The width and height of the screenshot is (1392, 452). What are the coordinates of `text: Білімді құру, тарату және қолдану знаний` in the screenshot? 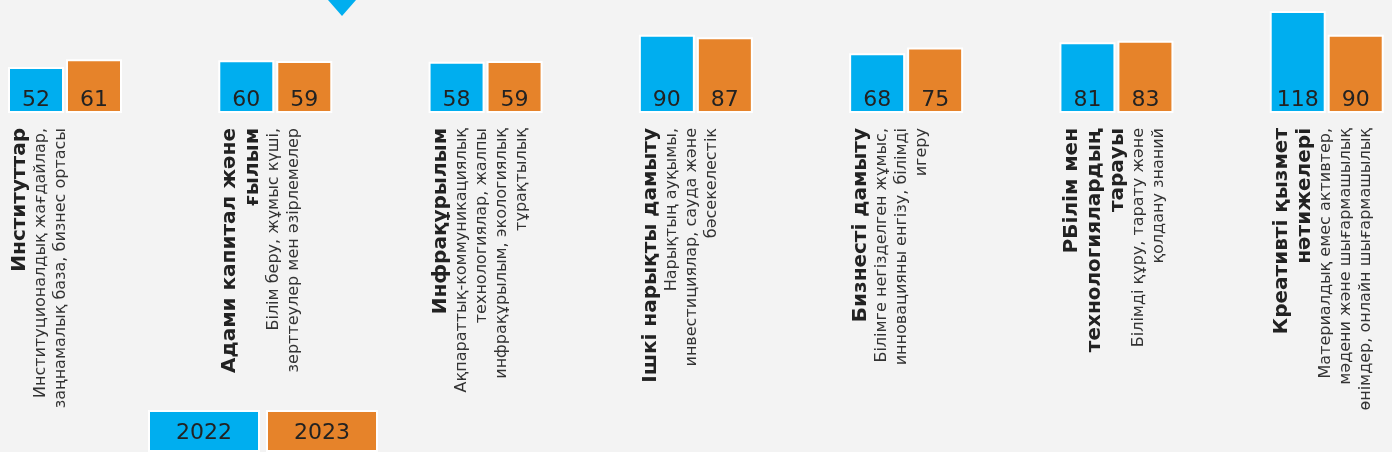 It's located at (1147, 239).